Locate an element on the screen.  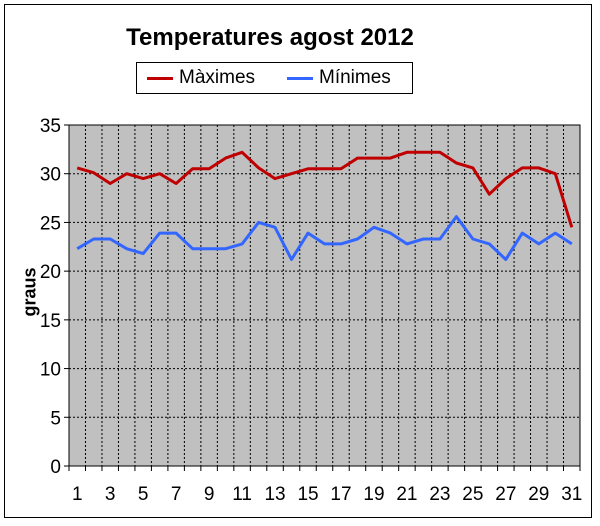
x-tick-label: 3 is located at coordinates (110, 494).